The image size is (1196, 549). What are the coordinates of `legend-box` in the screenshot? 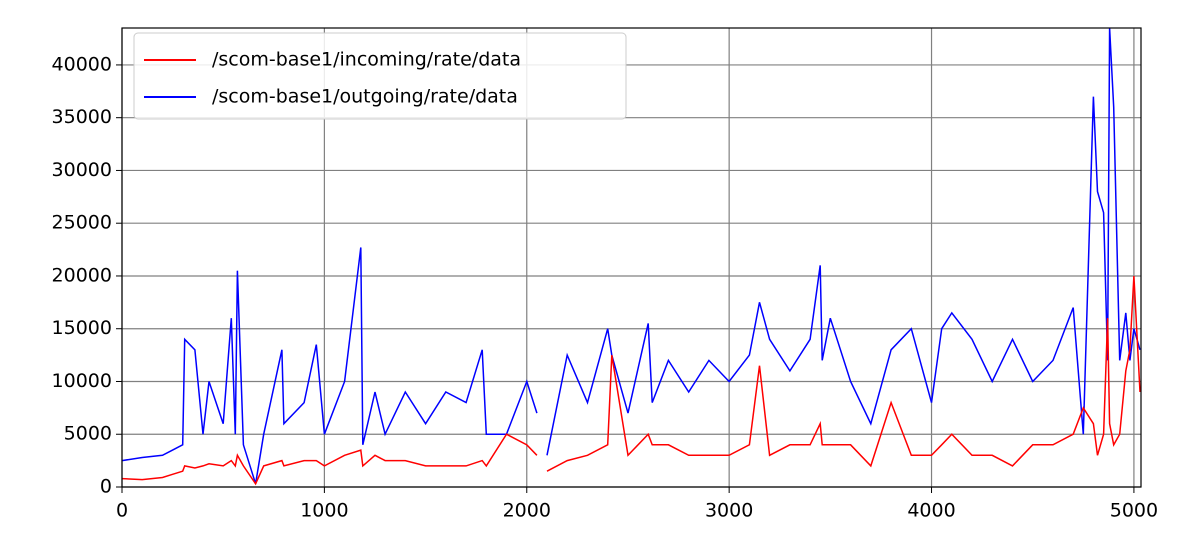 It's located at (380, 76).